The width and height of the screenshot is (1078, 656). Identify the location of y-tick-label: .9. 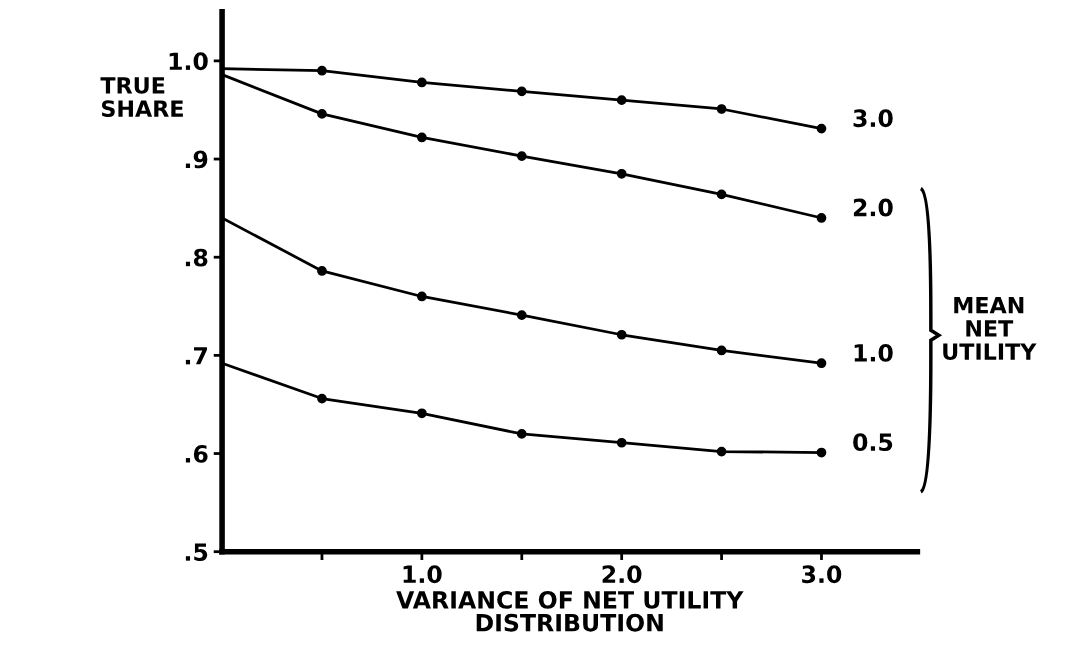
(196, 159).